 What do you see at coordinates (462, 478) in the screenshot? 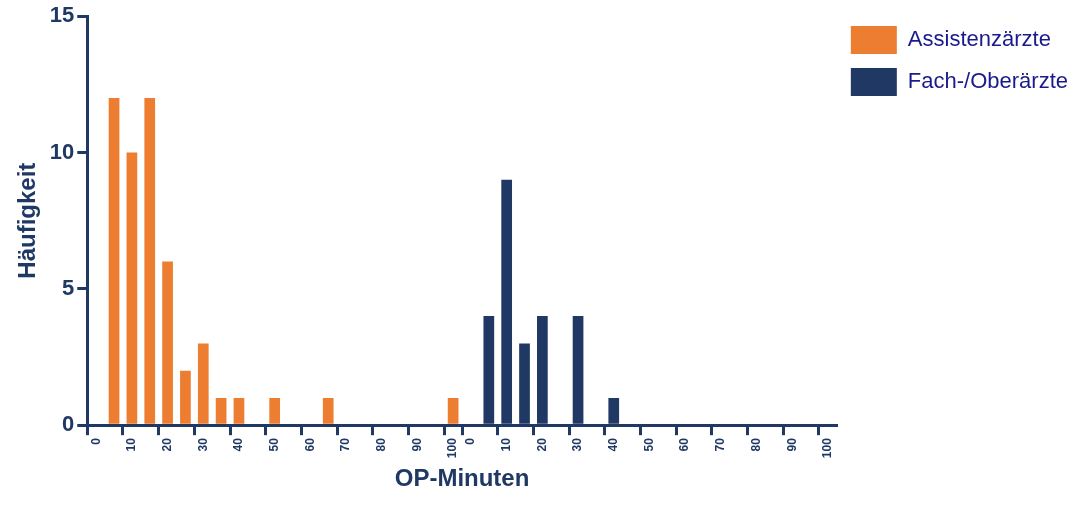
I see `x-axis-title: OP-Minuten` at bounding box center [462, 478].